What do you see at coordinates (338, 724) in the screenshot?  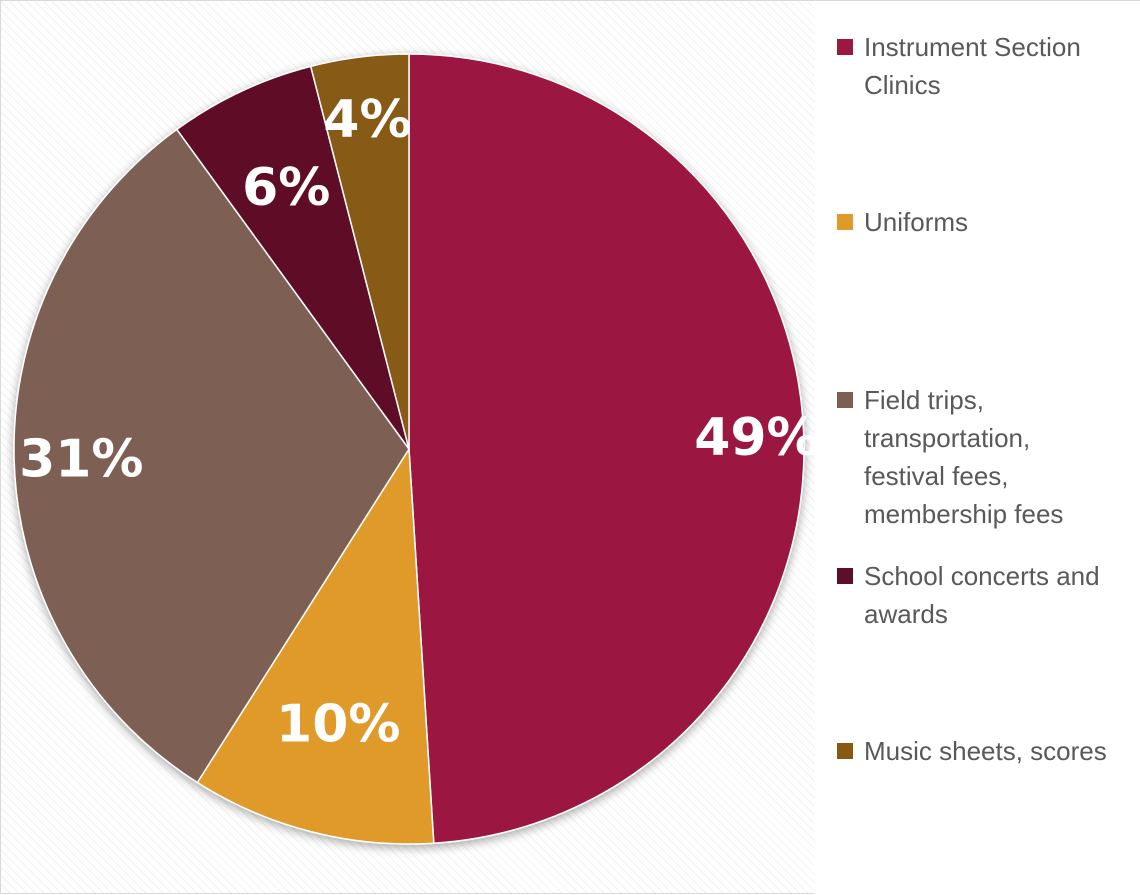 I see `data-label-uniforms: 10%` at bounding box center [338, 724].